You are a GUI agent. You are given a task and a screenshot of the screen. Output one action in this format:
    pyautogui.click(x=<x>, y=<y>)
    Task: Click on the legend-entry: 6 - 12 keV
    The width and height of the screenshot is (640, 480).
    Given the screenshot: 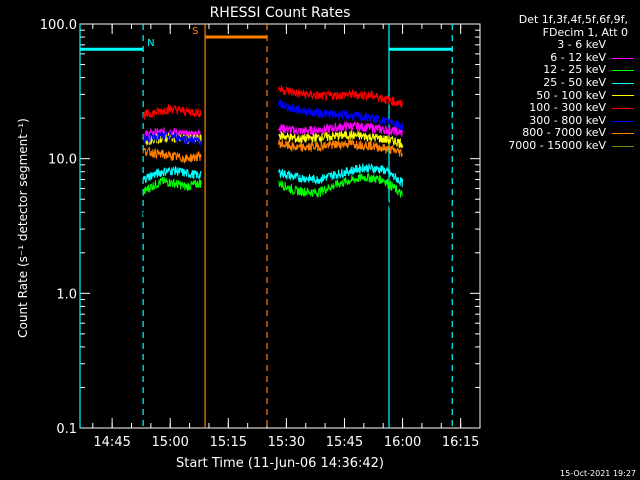 What is the action you would take?
    pyautogui.click(x=558, y=57)
    